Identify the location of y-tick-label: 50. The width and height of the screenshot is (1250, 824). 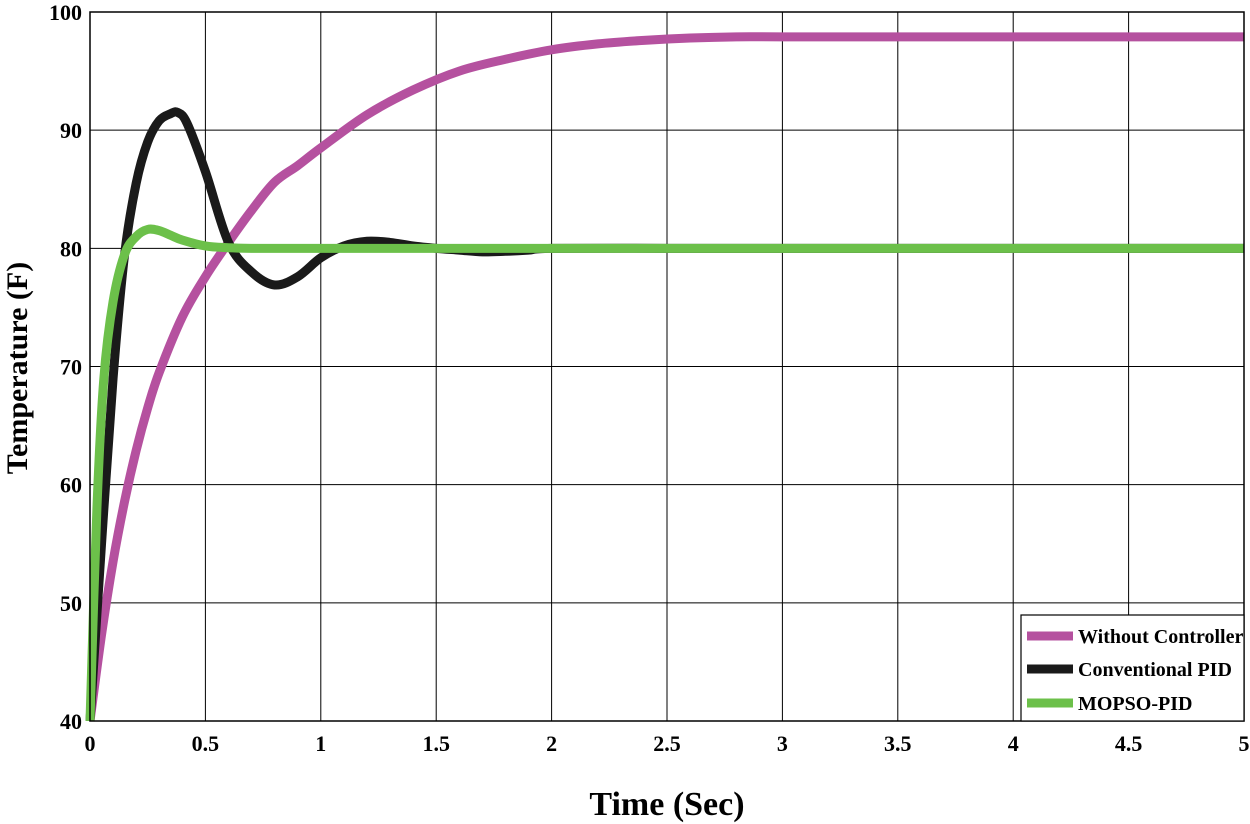
(71, 603).